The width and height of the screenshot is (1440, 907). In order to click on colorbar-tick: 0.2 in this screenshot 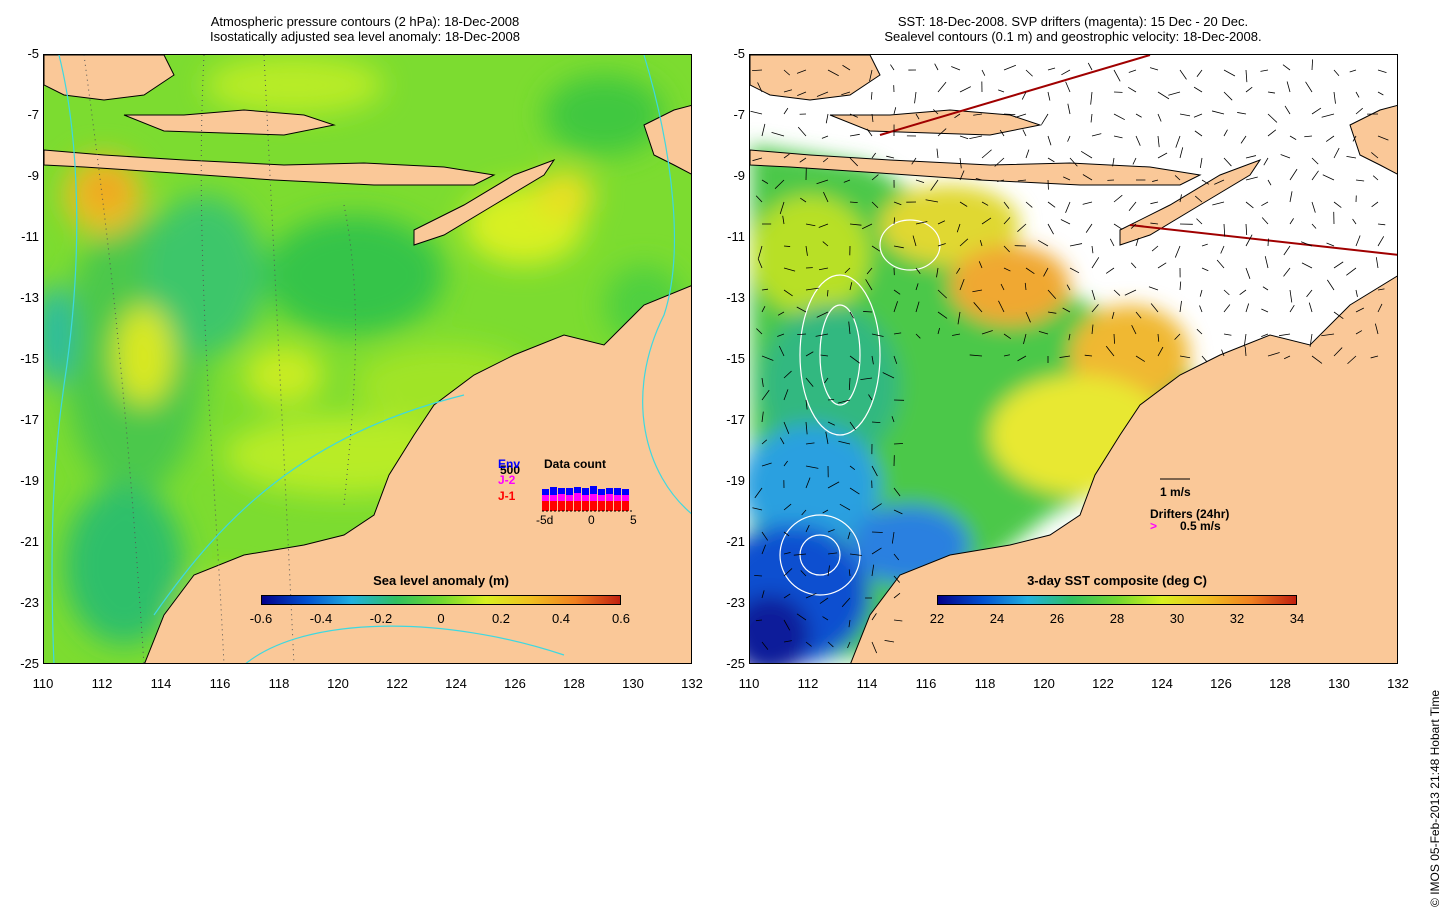, I will do `click(501, 618)`.